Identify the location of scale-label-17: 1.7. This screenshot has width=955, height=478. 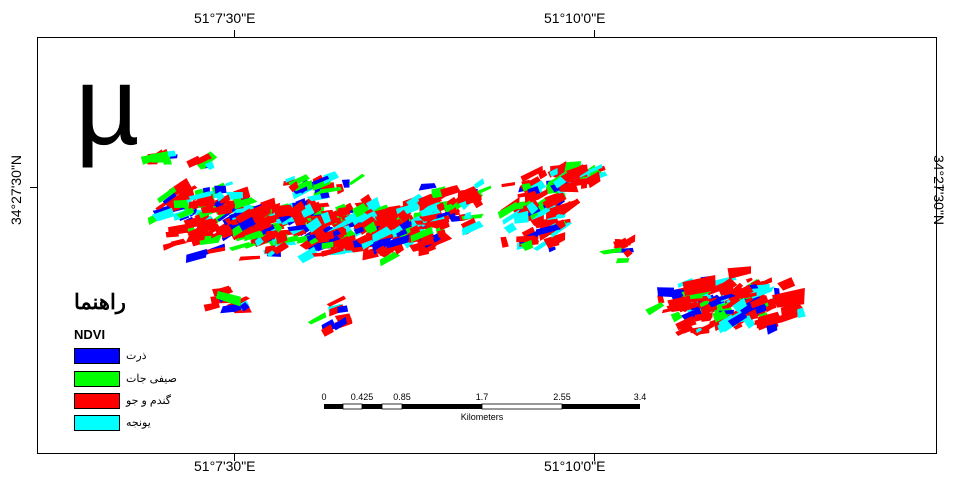
(482, 397).